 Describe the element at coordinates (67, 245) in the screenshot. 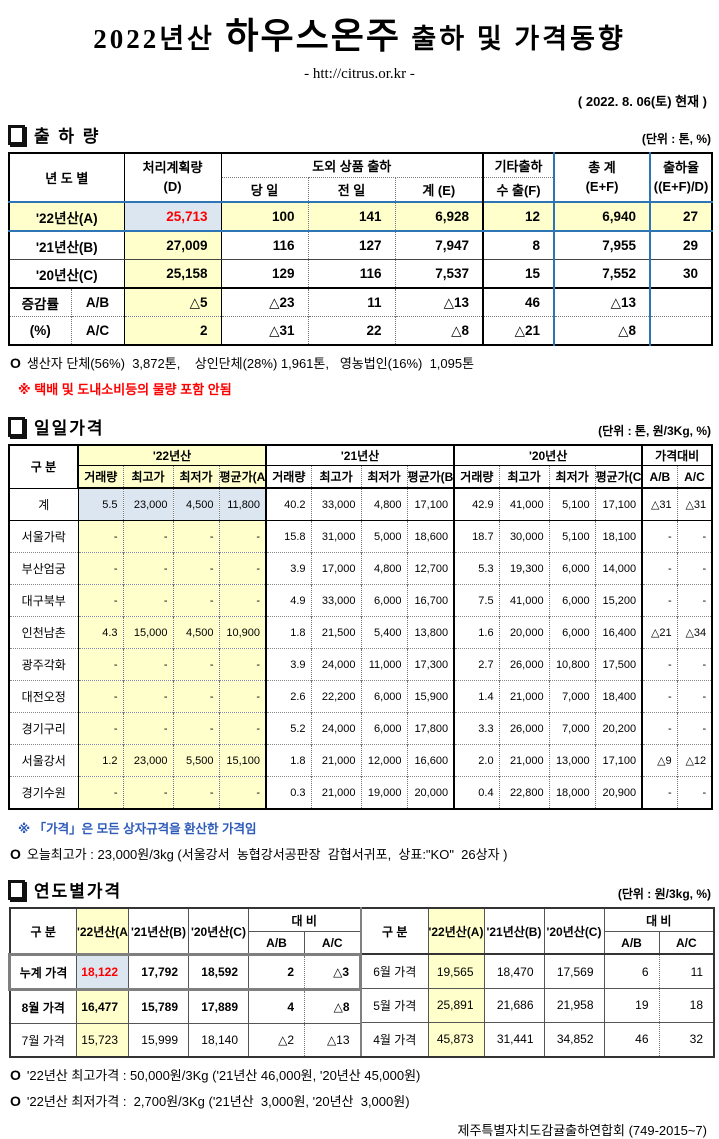

I see `row-label: '21년산(B)` at that location.